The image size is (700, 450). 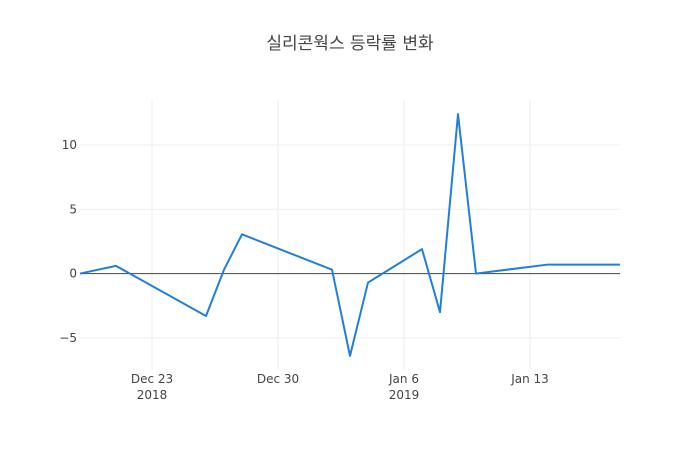 What do you see at coordinates (152, 395) in the screenshot?
I see `x-tick-year-label: 2018` at bounding box center [152, 395].